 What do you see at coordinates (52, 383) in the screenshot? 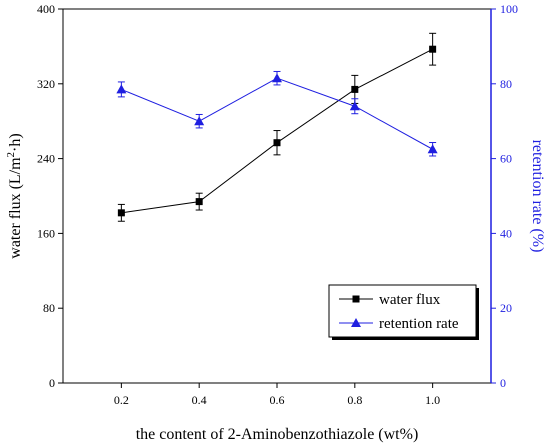
I see `y-left-tick-label: 0` at bounding box center [52, 383].